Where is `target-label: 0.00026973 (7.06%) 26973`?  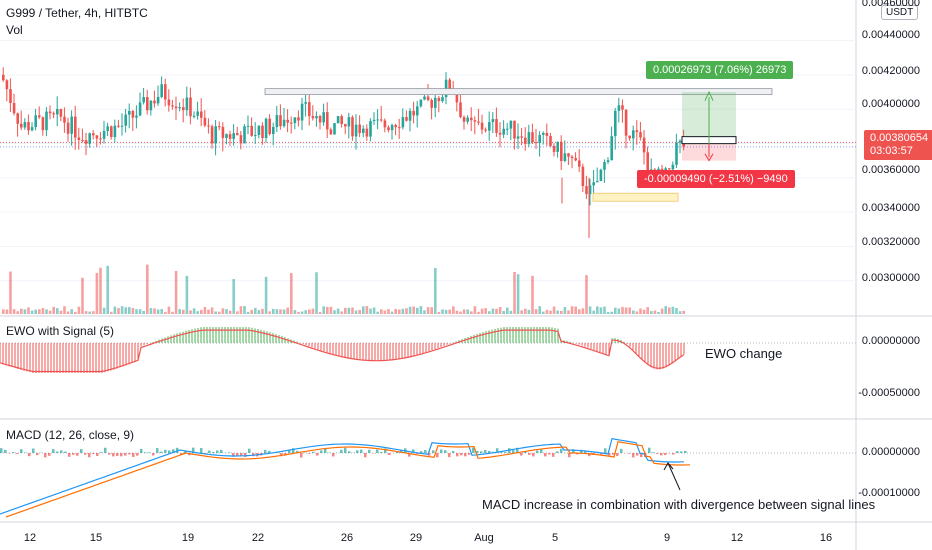 target-label: 0.00026973 (7.06%) 26973 is located at coordinates (720, 70).